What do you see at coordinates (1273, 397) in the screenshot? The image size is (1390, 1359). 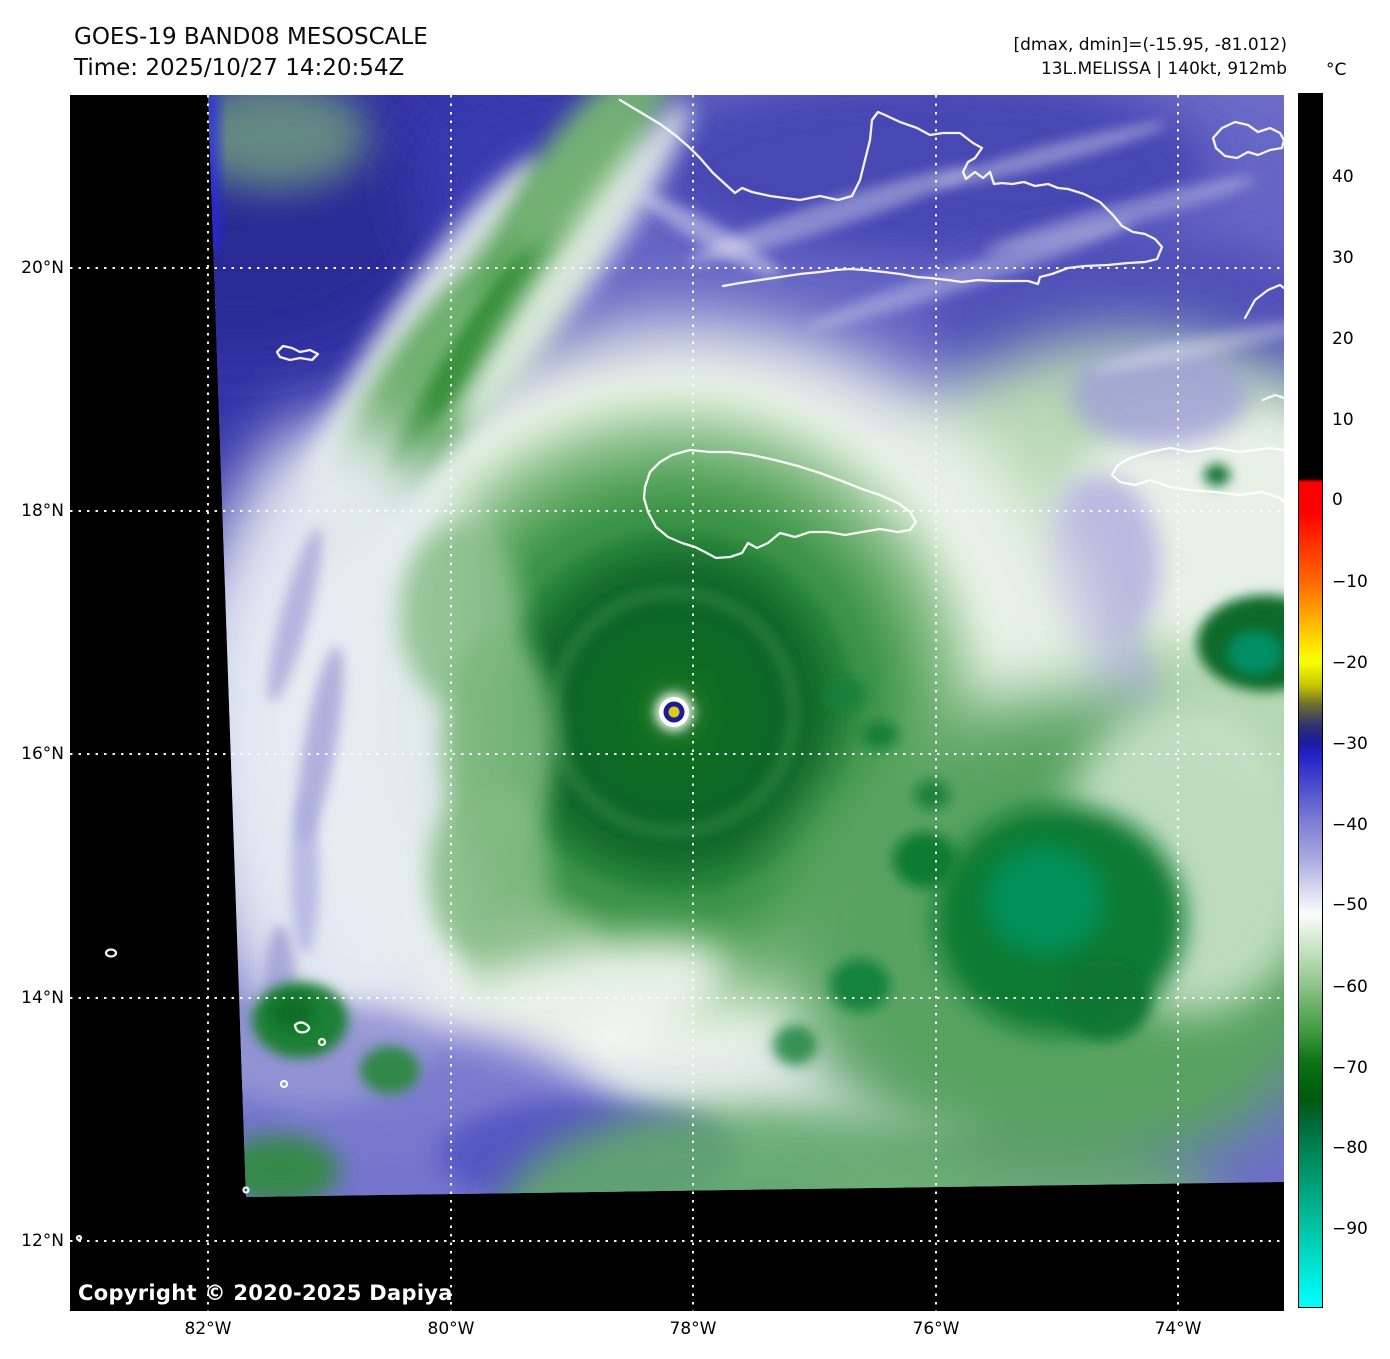 I see `coastline-hispaniola-fragment` at bounding box center [1273, 397].